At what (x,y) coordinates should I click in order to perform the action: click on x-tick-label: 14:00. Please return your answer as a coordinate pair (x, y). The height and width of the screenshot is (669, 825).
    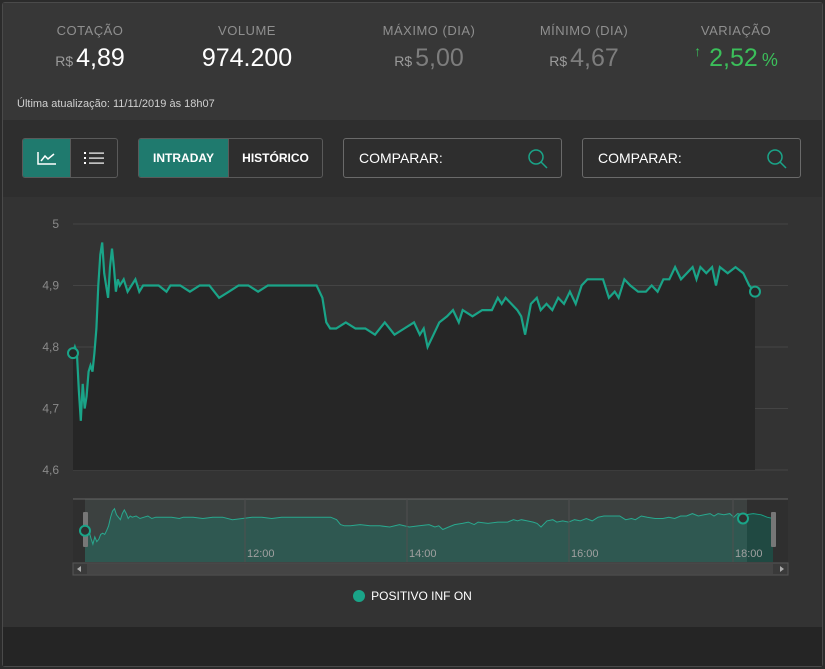
    Looking at the image, I should click on (423, 554).